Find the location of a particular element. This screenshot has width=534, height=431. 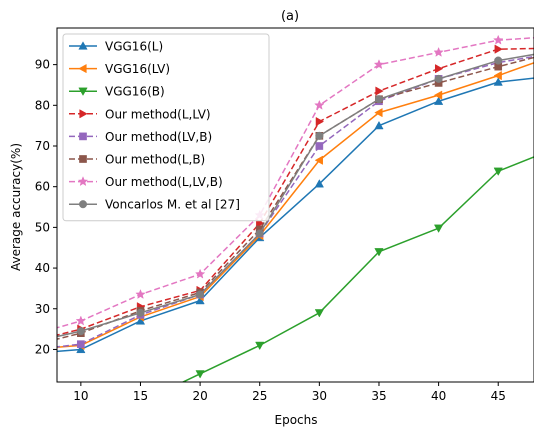

x-tick-label: 35 is located at coordinates (378, 396).